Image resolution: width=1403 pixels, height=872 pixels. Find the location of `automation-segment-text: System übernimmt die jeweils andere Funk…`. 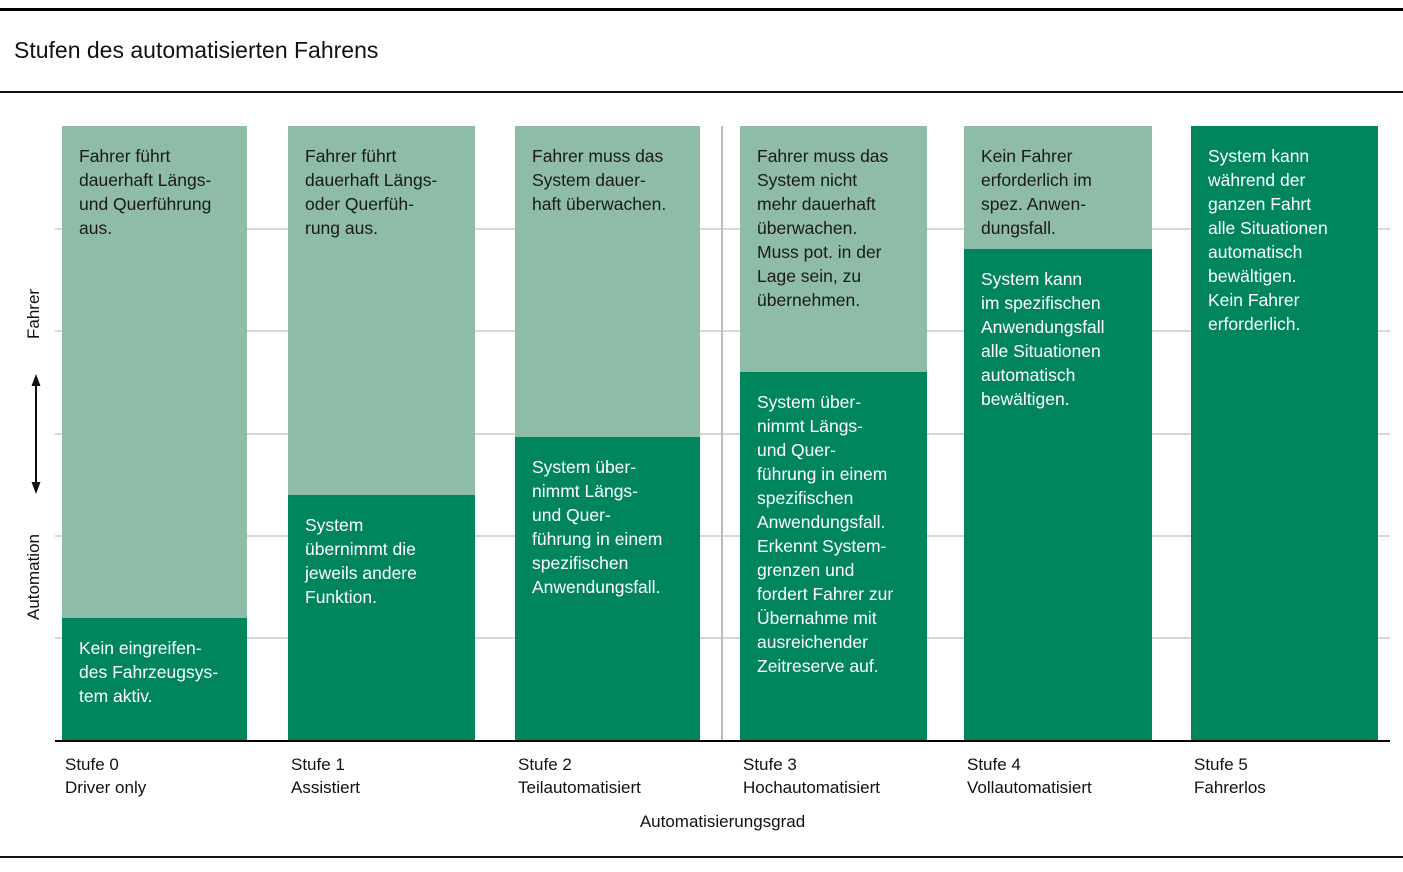

automation-segment-text: System übernimmt die jeweils andere Funk… is located at coordinates (361, 561).